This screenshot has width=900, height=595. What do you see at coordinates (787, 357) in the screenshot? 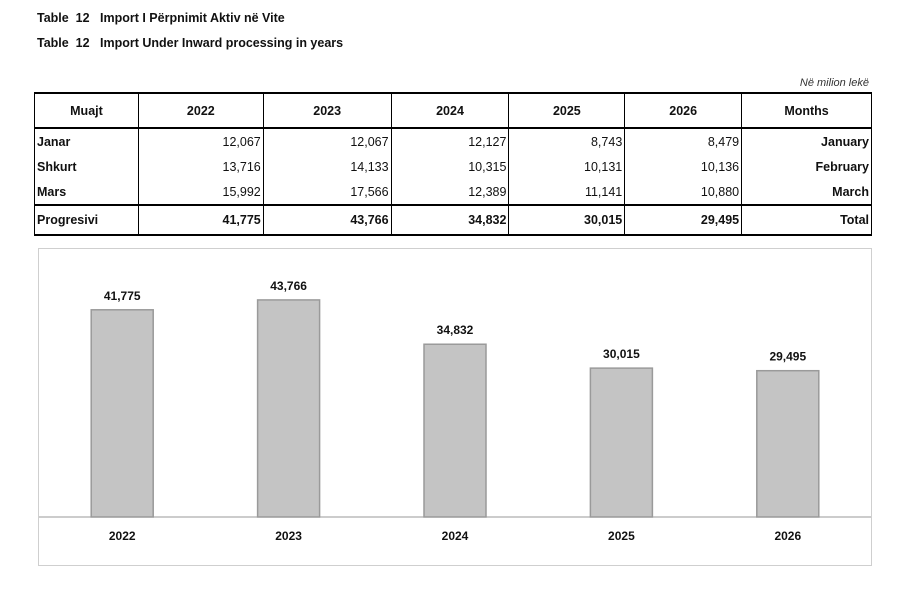
I see `data-label-2026: 29,495` at bounding box center [787, 357].